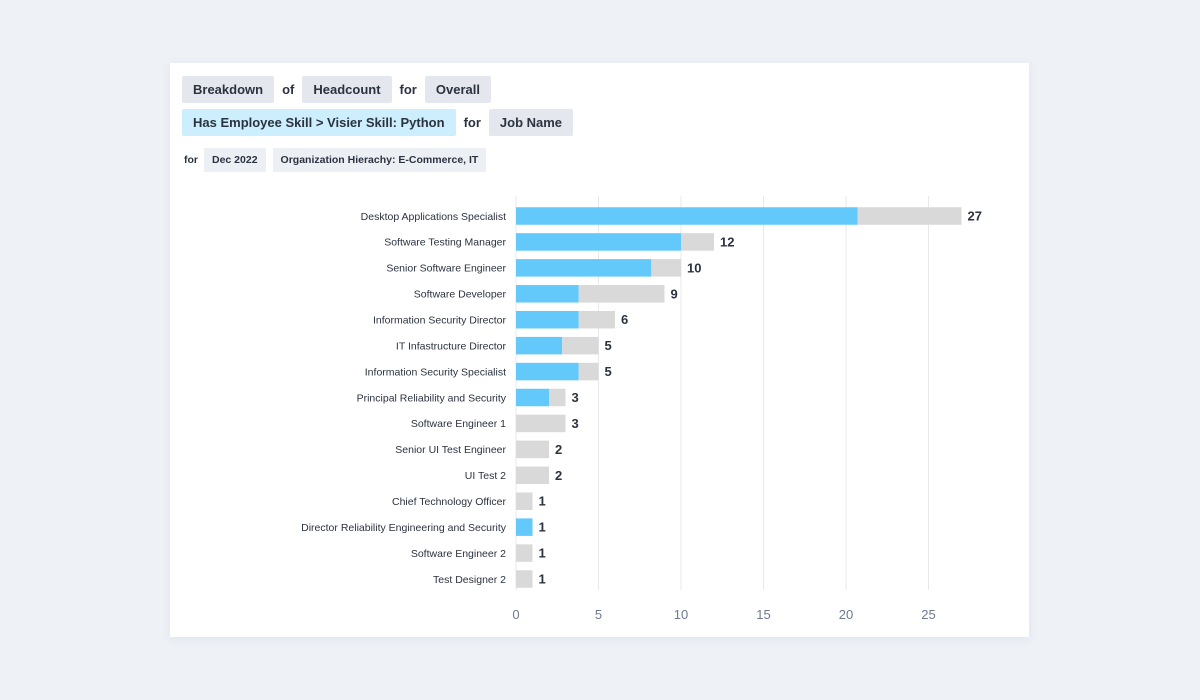 This screenshot has width=1200, height=700. Describe the element at coordinates (975, 216) in the screenshot. I see `data-label: 27` at that location.